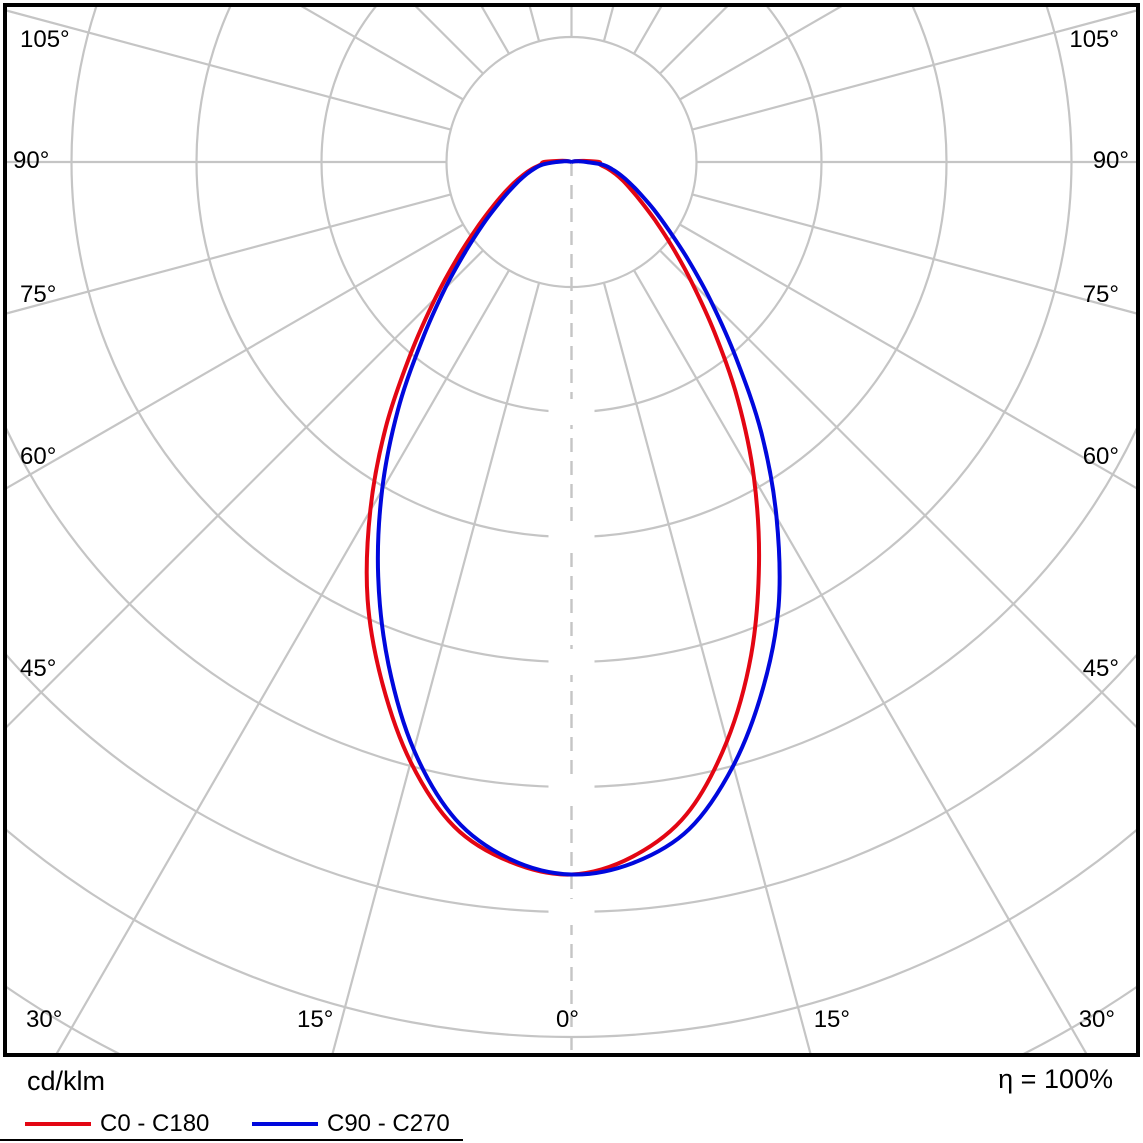 The width and height of the screenshot is (1143, 1143). I want to click on angle-label-l105: 105°, so click(45, 39).